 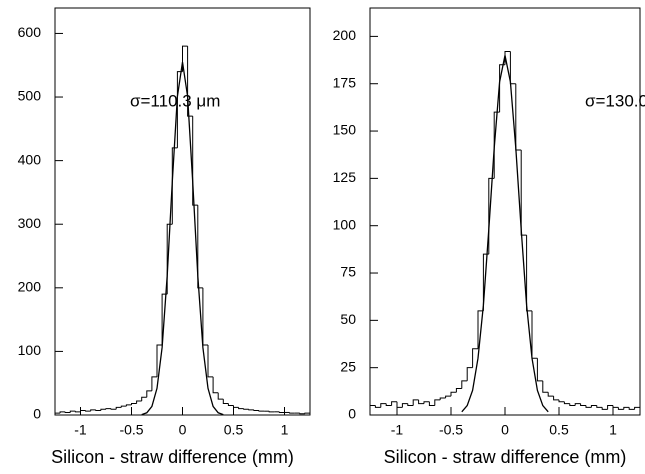 What do you see at coordinates (30, 96) in the screenshot?
I see `y-tick-label: 500` at bounding box center [30, 96].